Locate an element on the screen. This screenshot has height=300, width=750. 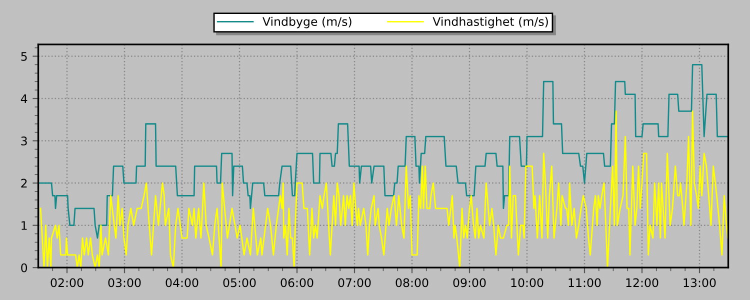
x-tick-label: 09:00 is located at coordinates (469, 283).